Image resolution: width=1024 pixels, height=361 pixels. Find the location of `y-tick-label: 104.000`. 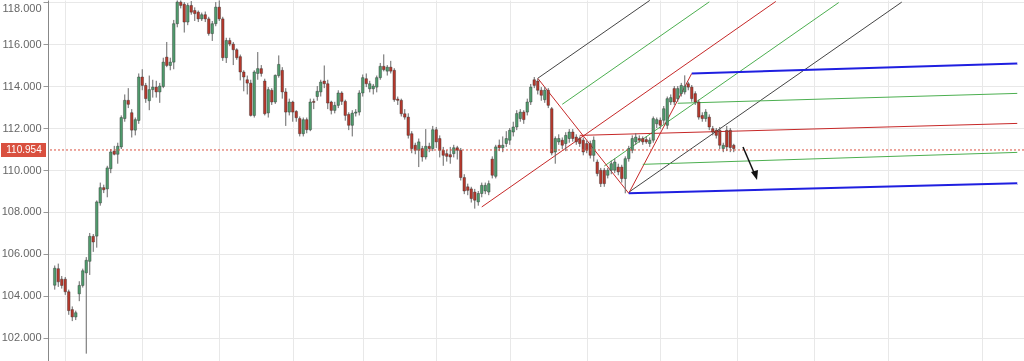

y-tick-label: 104.000 is located at coordinates (21, 295).